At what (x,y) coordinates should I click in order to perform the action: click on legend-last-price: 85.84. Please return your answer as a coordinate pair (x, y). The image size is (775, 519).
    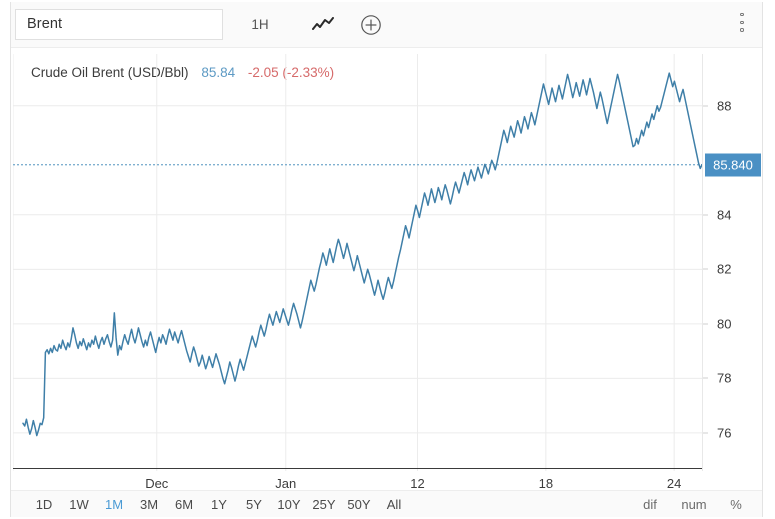
    Looking at the image, I should click on (218, 72).